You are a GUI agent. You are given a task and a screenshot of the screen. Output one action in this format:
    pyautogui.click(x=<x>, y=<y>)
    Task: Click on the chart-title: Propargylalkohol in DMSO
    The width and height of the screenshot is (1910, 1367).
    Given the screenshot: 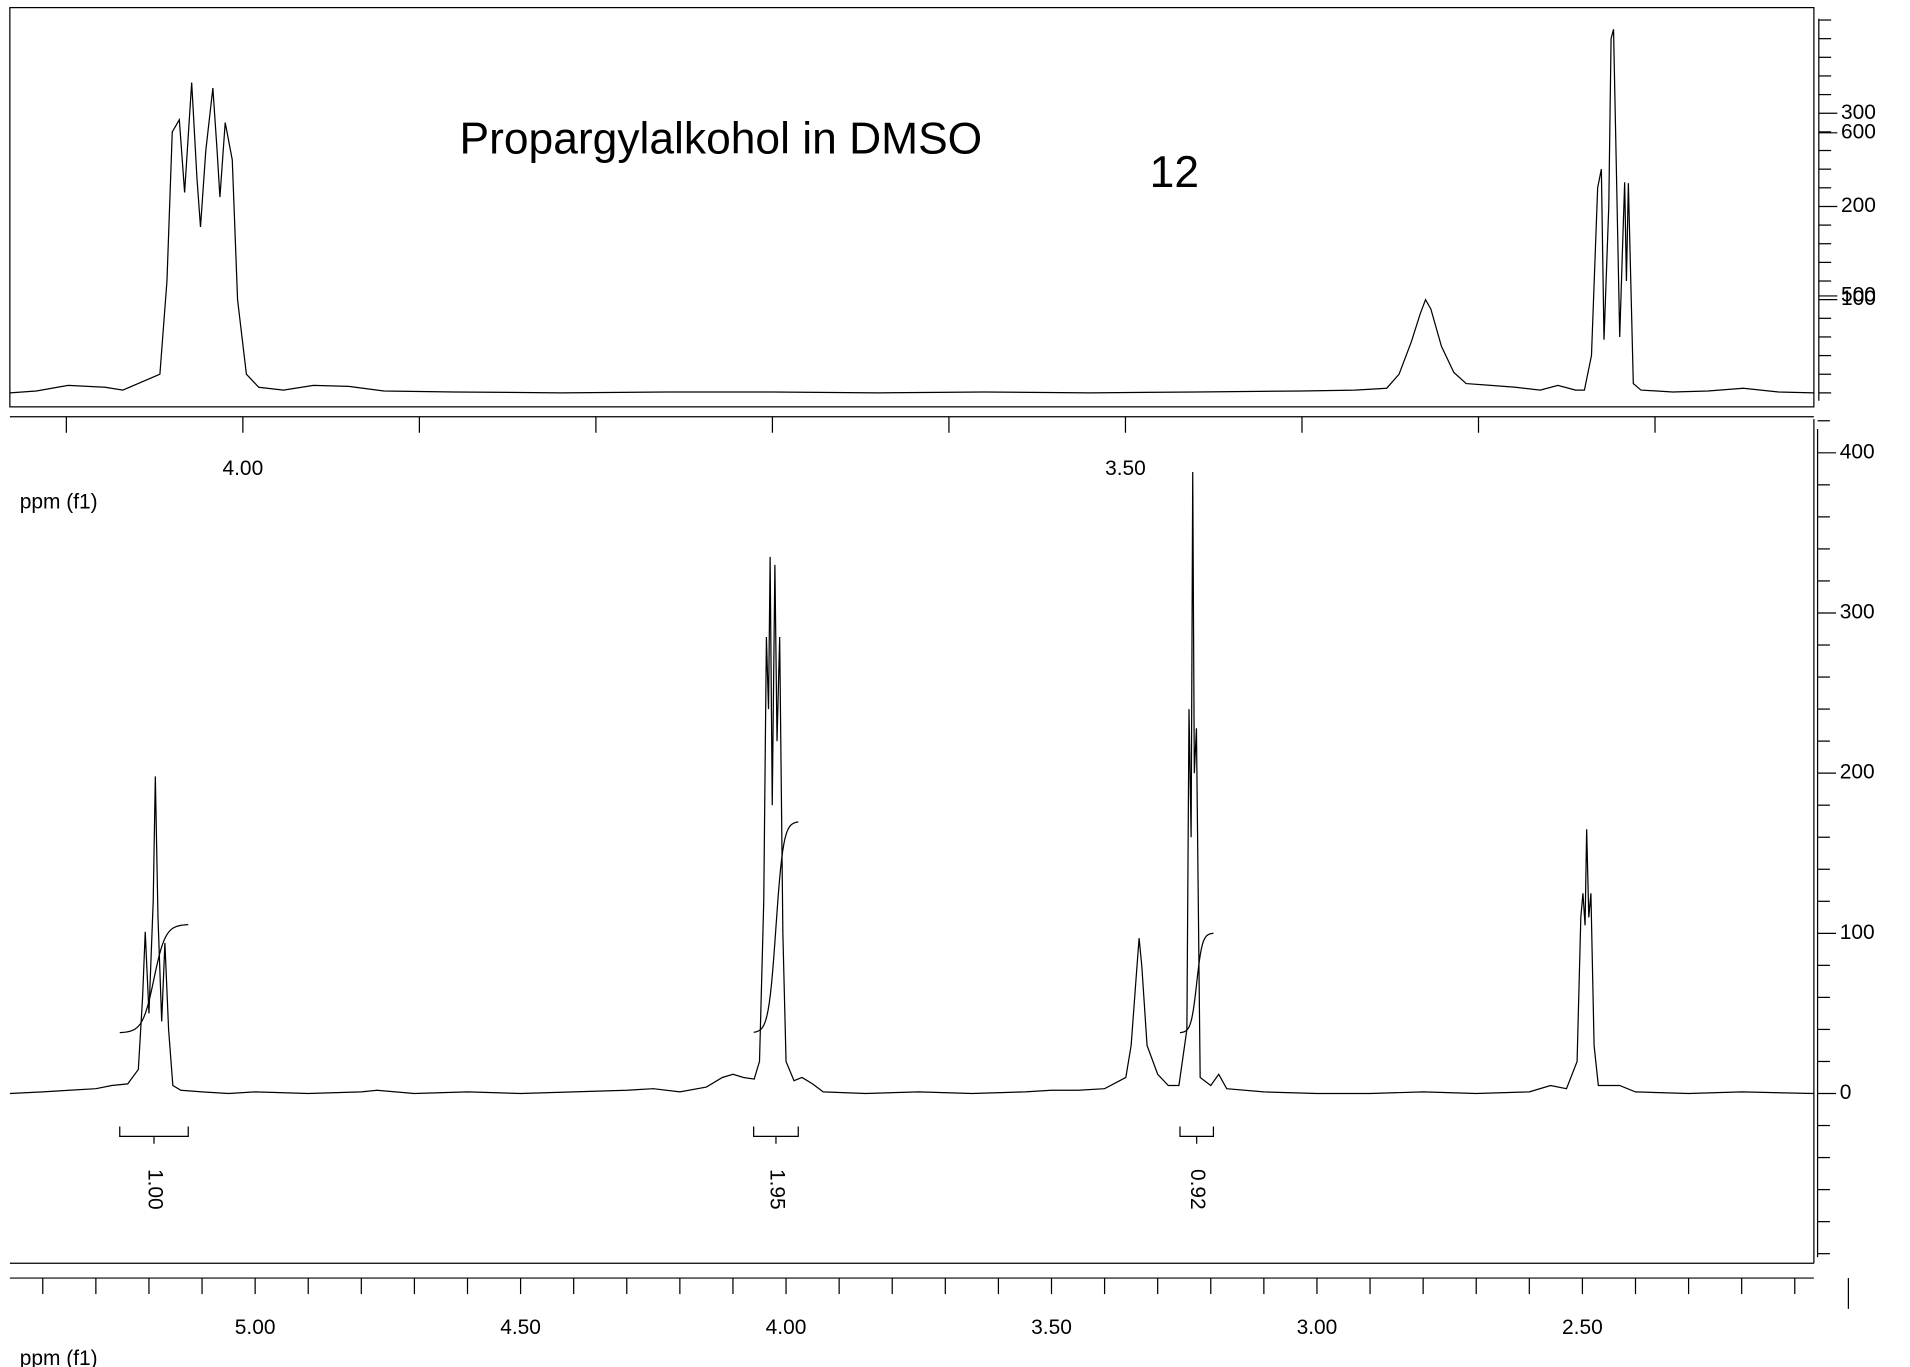 What is the action you would take?
    pyautogui.click(x=721, y=139)
    